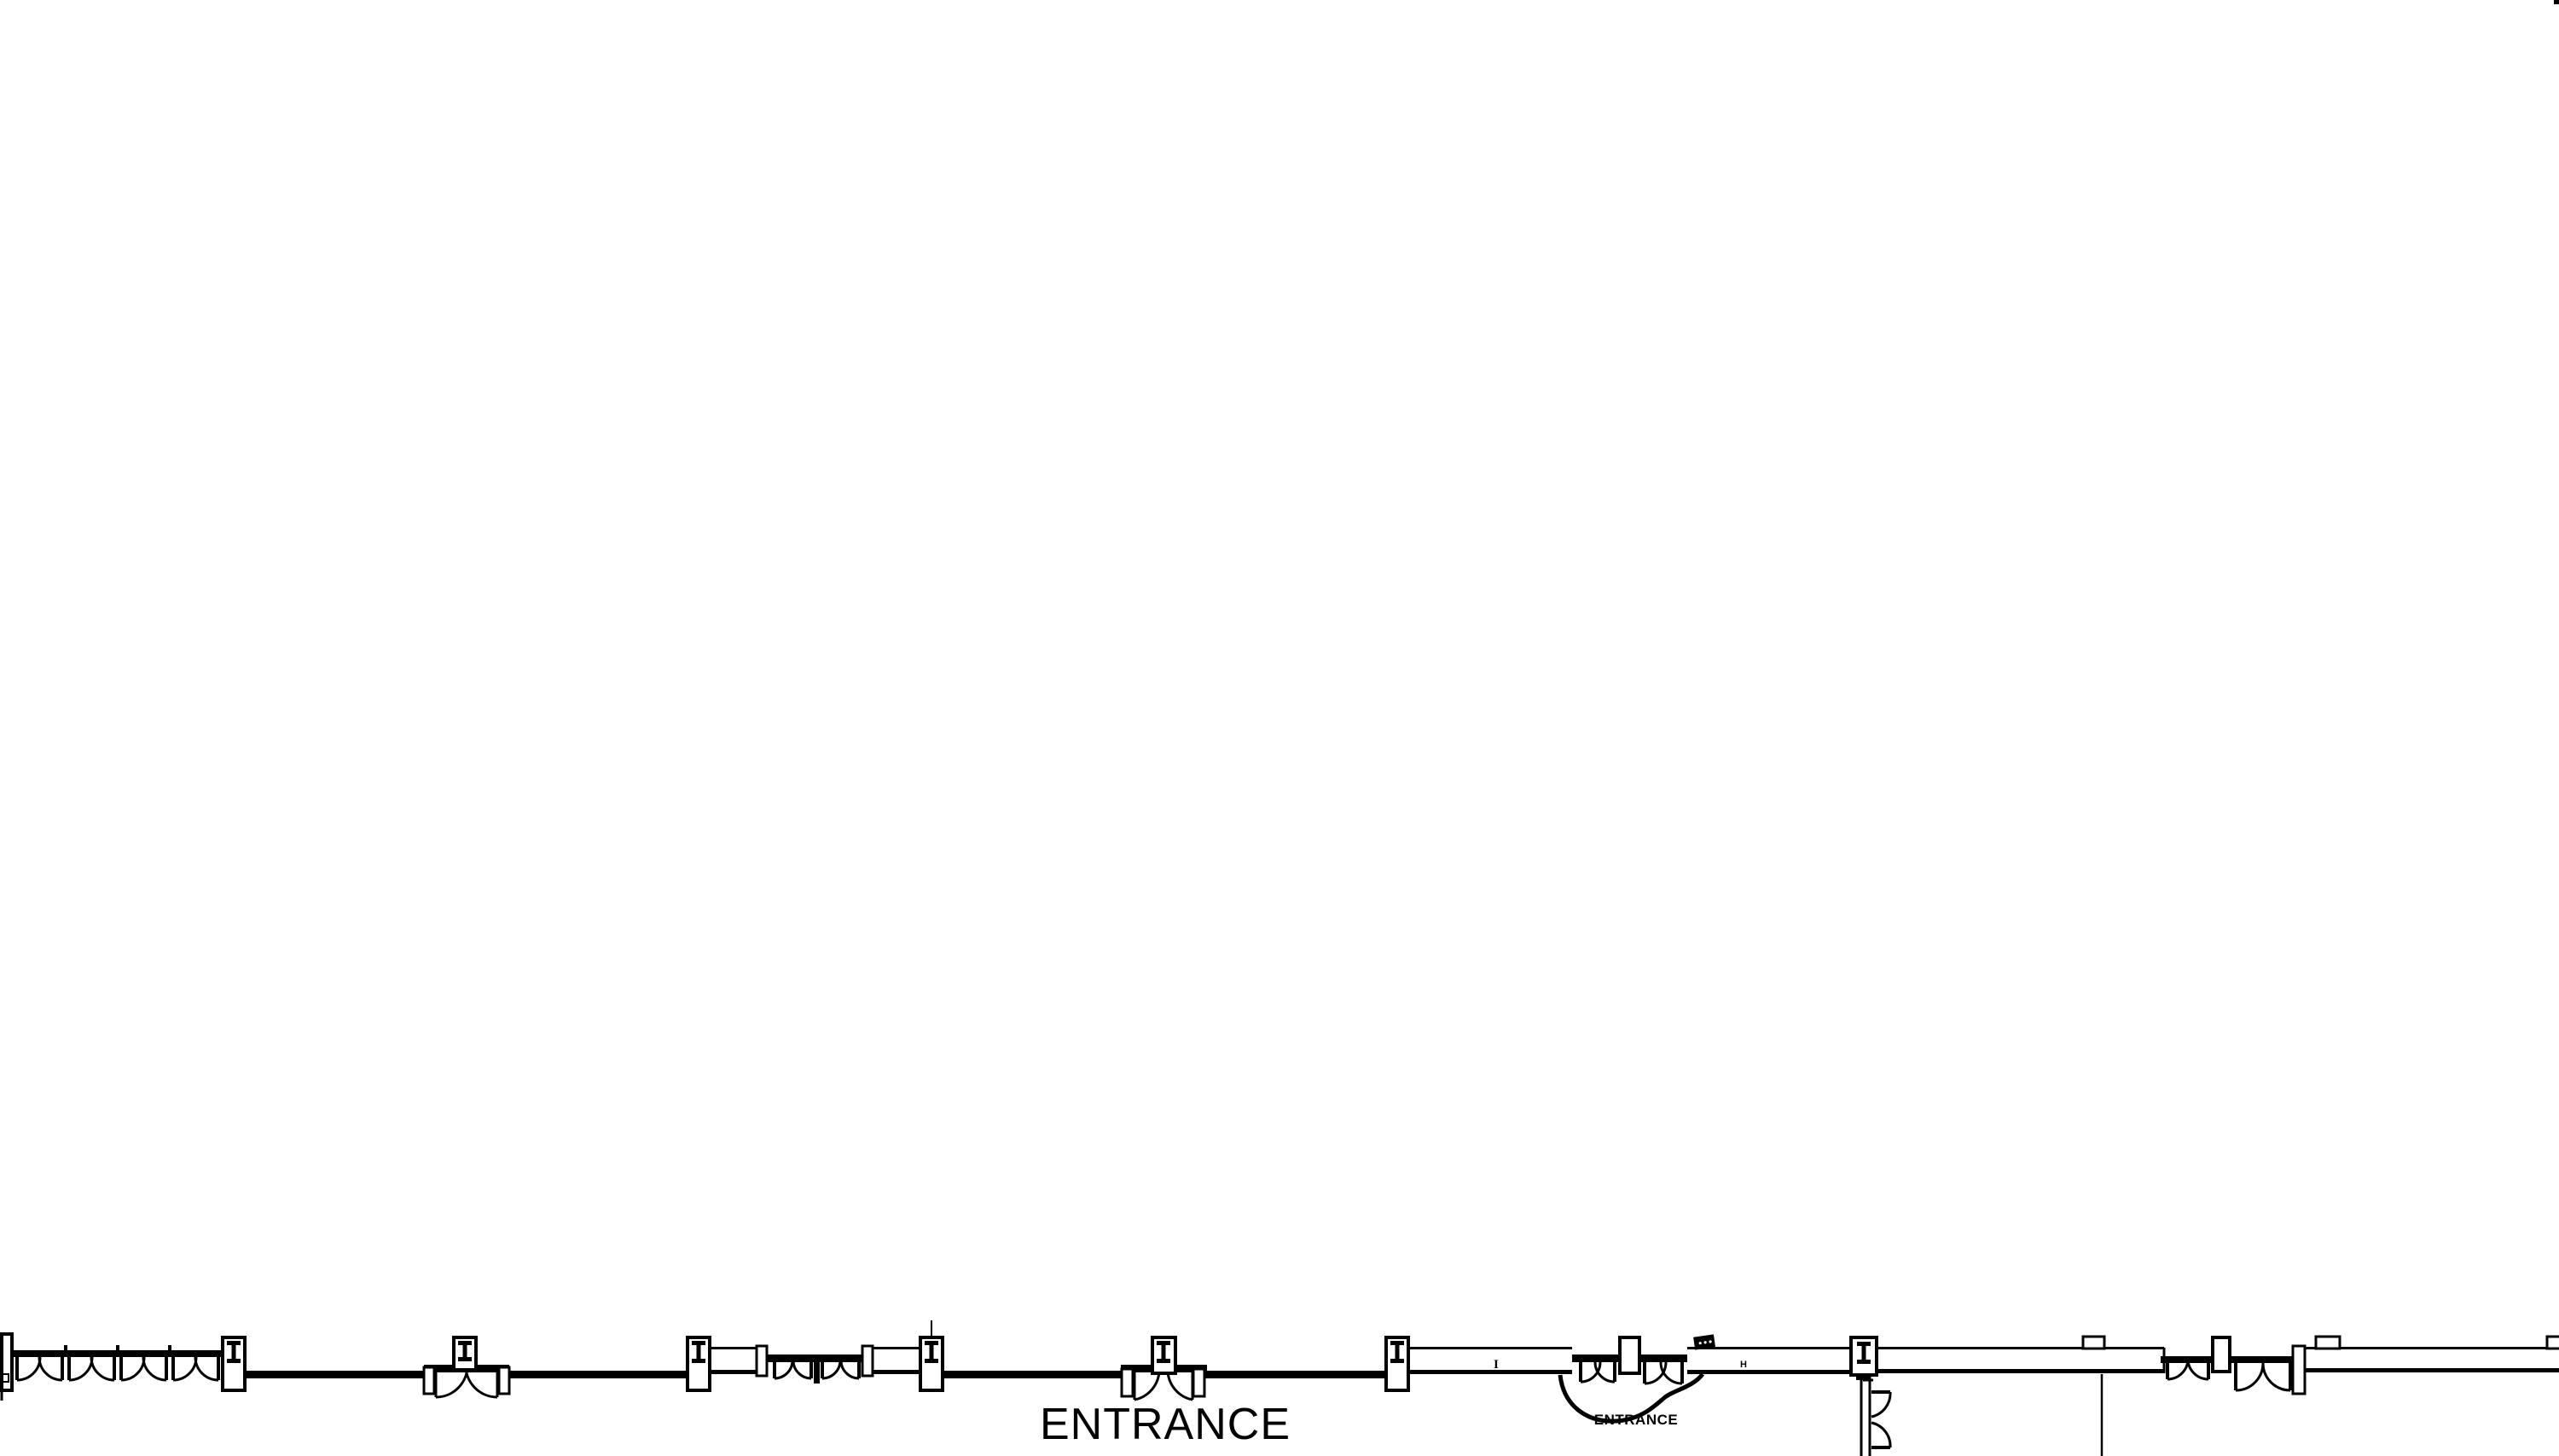 The image size is (2559, 1456). Describe the element at coordinates (1165, 1424) in the screenshot. I see `entrance-label-main: ENTRANCE` at that location.